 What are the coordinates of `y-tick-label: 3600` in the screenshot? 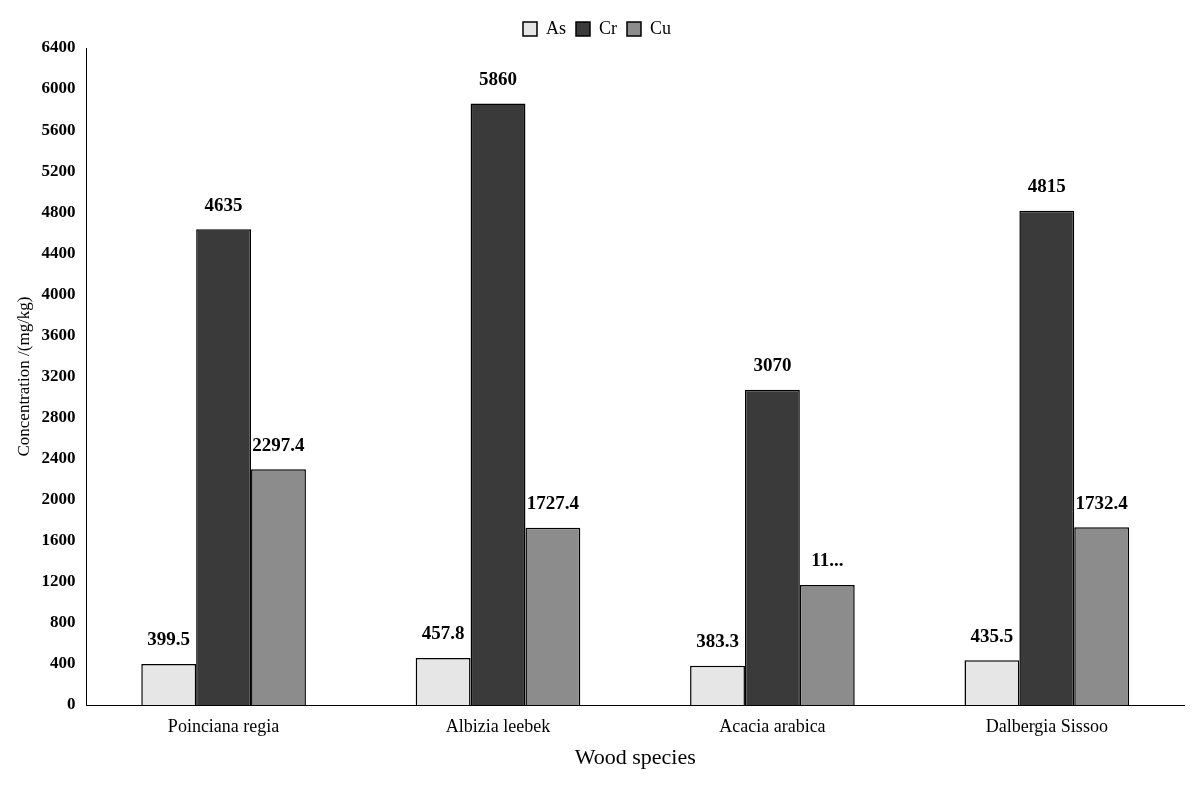 It's located at (58, 334).